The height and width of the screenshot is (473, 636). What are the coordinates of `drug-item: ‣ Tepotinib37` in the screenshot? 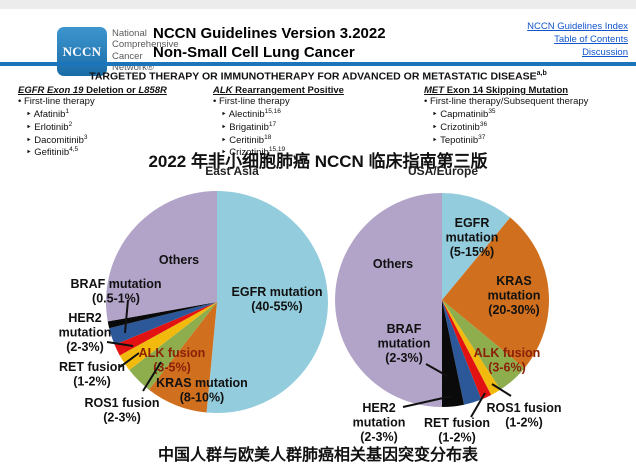 It's located at (459, 139).